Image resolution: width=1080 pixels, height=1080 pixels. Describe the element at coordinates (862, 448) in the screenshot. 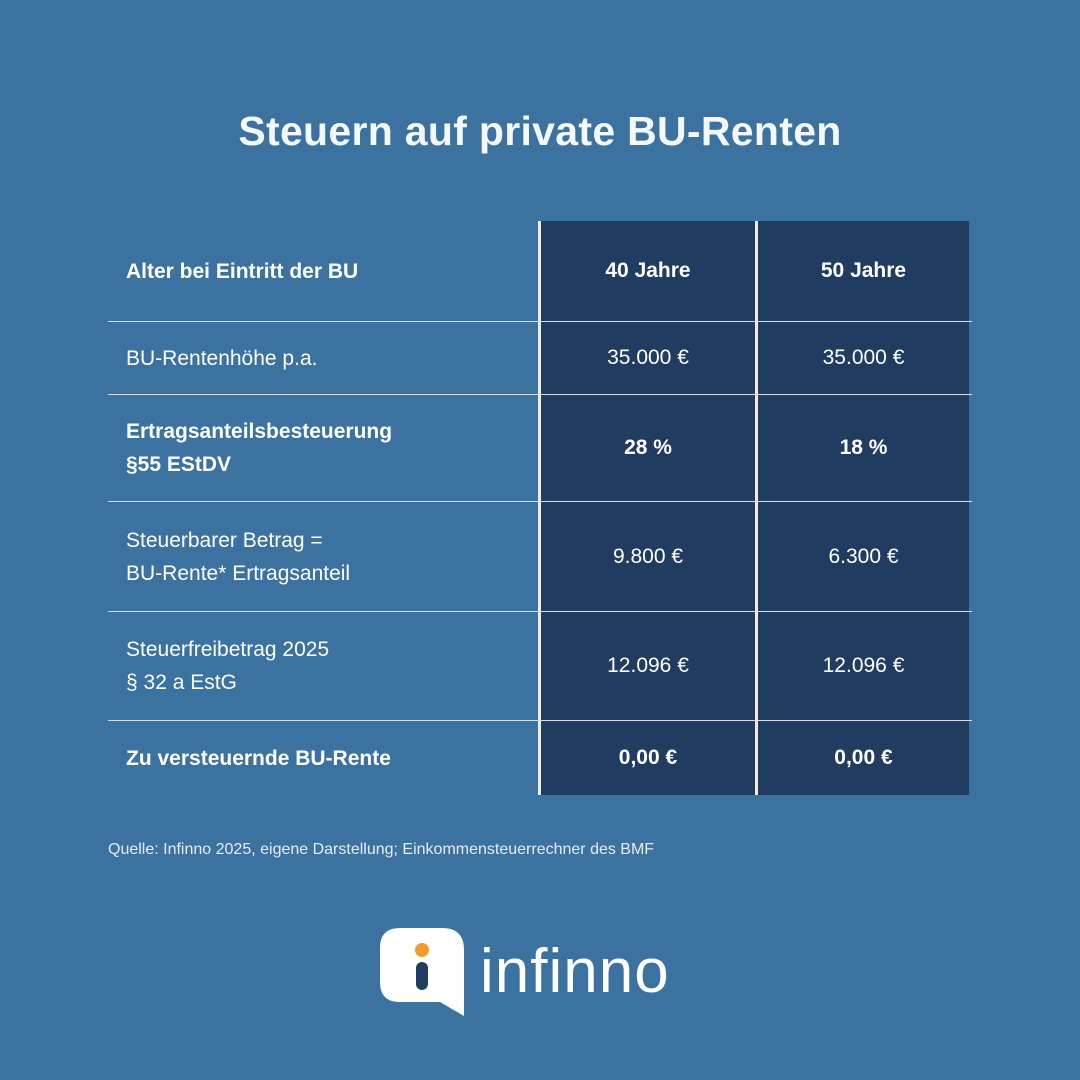

I see `row-value-50: 18 %` at that location.